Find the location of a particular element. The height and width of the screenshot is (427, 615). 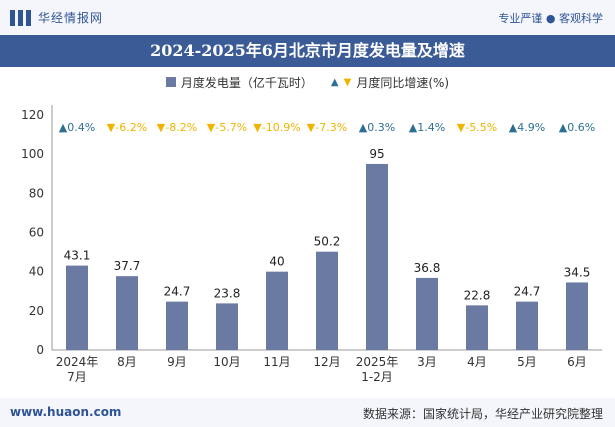

x-tick-label: 4月 is located at coordinates (477, 362).